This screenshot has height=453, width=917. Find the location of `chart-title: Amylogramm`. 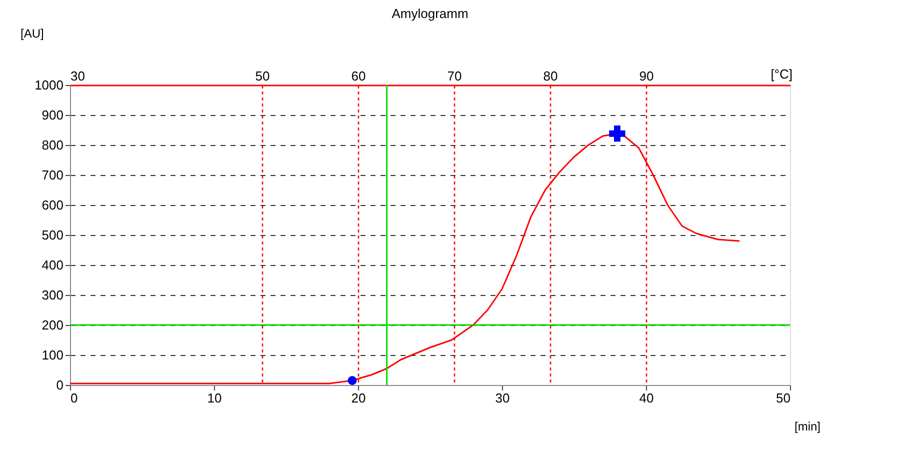

chart-title: Amylogramm is located at coordinates (430, 13).